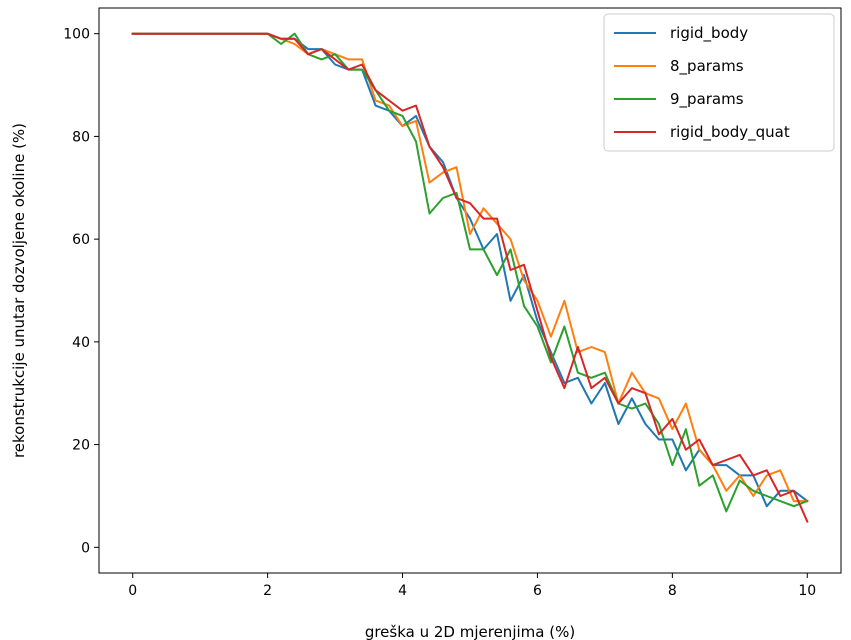 The width and height of the screenshot is (851, 640). I want to click on x-tick-label: 4, so click(402, 591).